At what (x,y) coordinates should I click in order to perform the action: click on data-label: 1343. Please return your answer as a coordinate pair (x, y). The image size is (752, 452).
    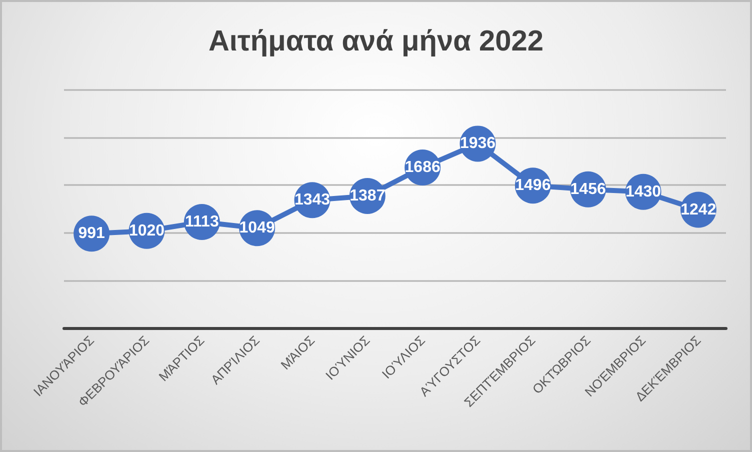
    Looking at the image, I should click on (312, 200).